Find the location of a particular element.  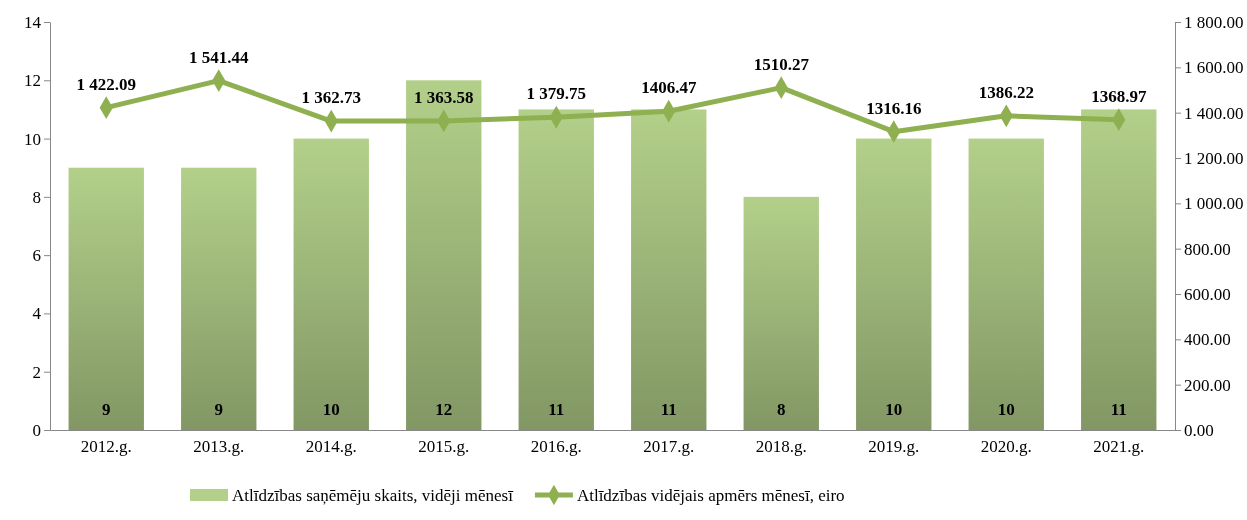

y-tick-label: 6 is located at coordinates (36, 256).